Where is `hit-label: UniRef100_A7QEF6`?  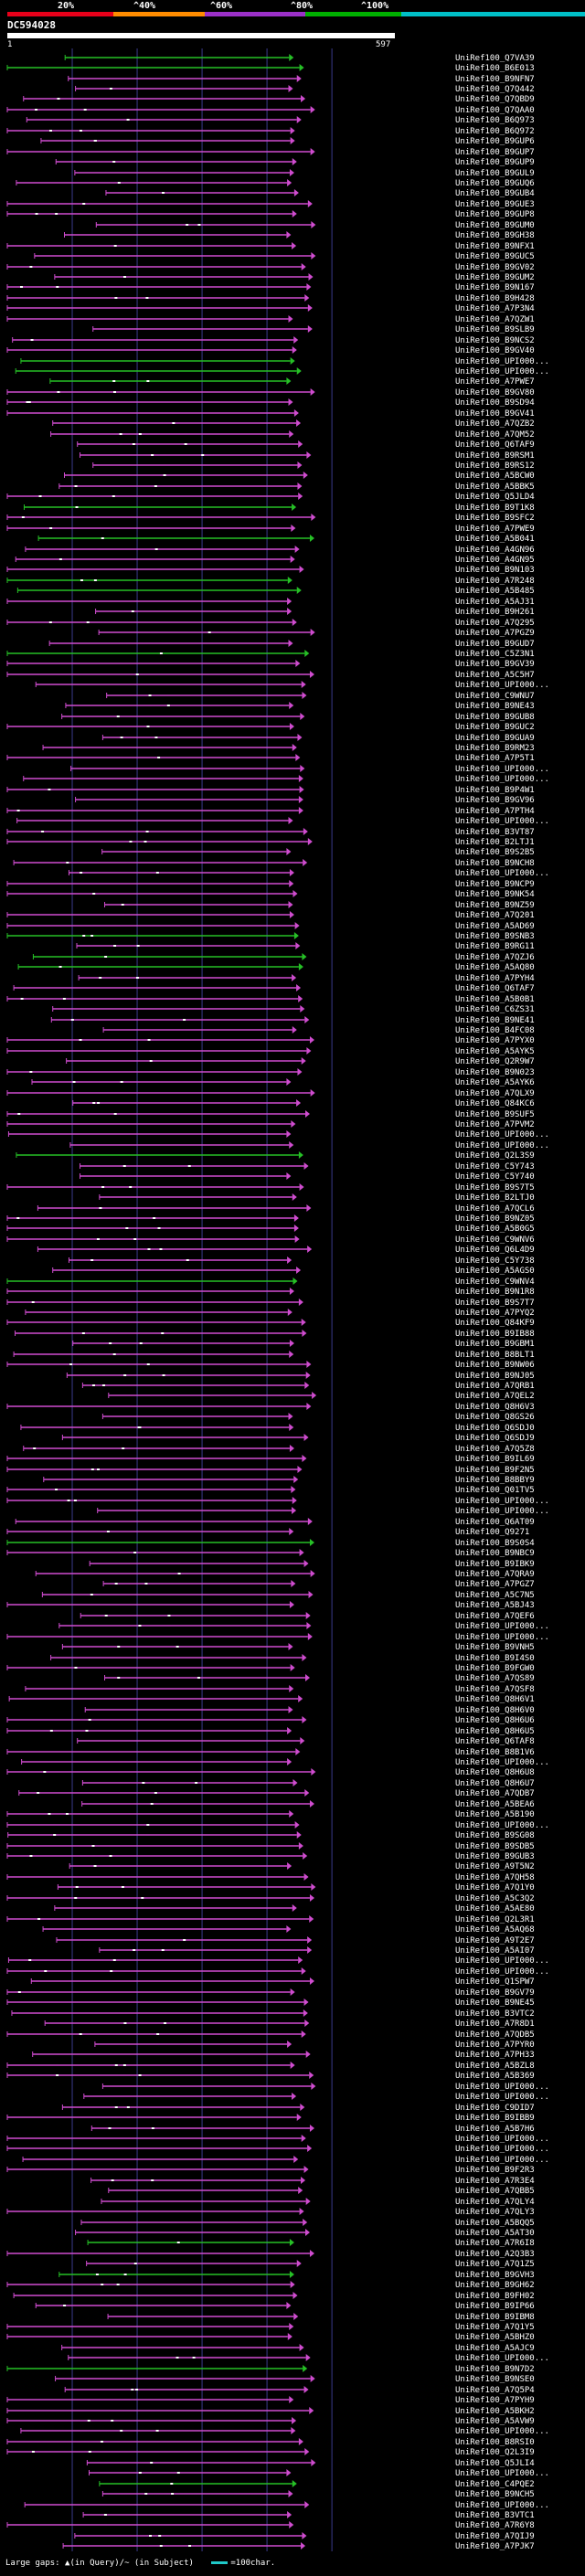 hit-label: UniRef100_A7QEF6 is located at coordinates (495, 1616).